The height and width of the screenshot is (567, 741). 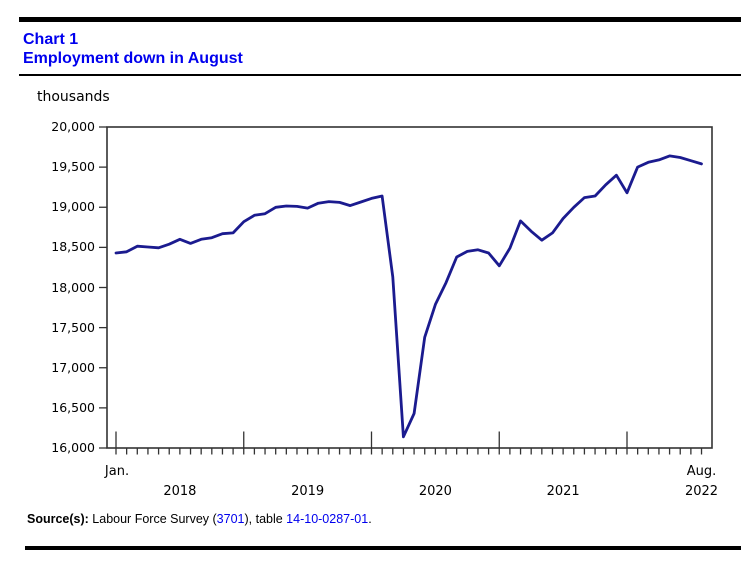 What do you see at coordinates (73, 126) in the screenshot?
I see `y-axis-tick-label: 20,000` at bounding box center [73, 126].